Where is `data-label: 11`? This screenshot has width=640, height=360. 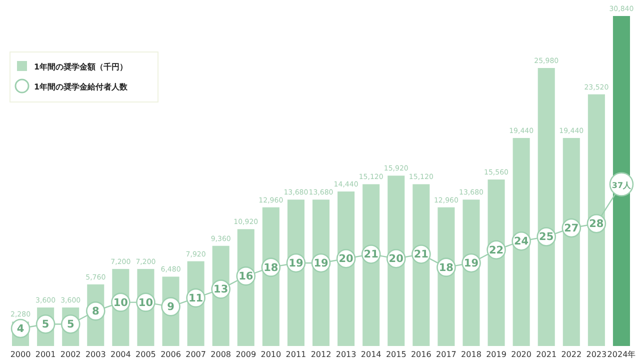
data-label: 11 is located at coordinates (196, 298).